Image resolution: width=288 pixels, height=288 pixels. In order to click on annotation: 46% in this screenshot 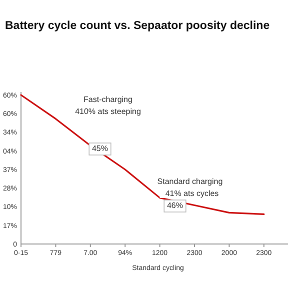, I will do `click(175, 205)`.